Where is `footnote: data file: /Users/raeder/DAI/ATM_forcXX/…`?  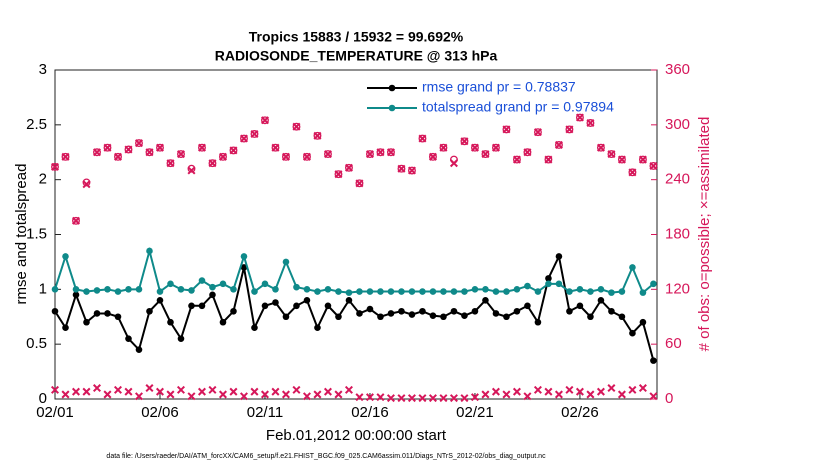
footnote: data file: /Users/raeder/DAI/ATM_forcXX/… is located at coordinates (326, 456).